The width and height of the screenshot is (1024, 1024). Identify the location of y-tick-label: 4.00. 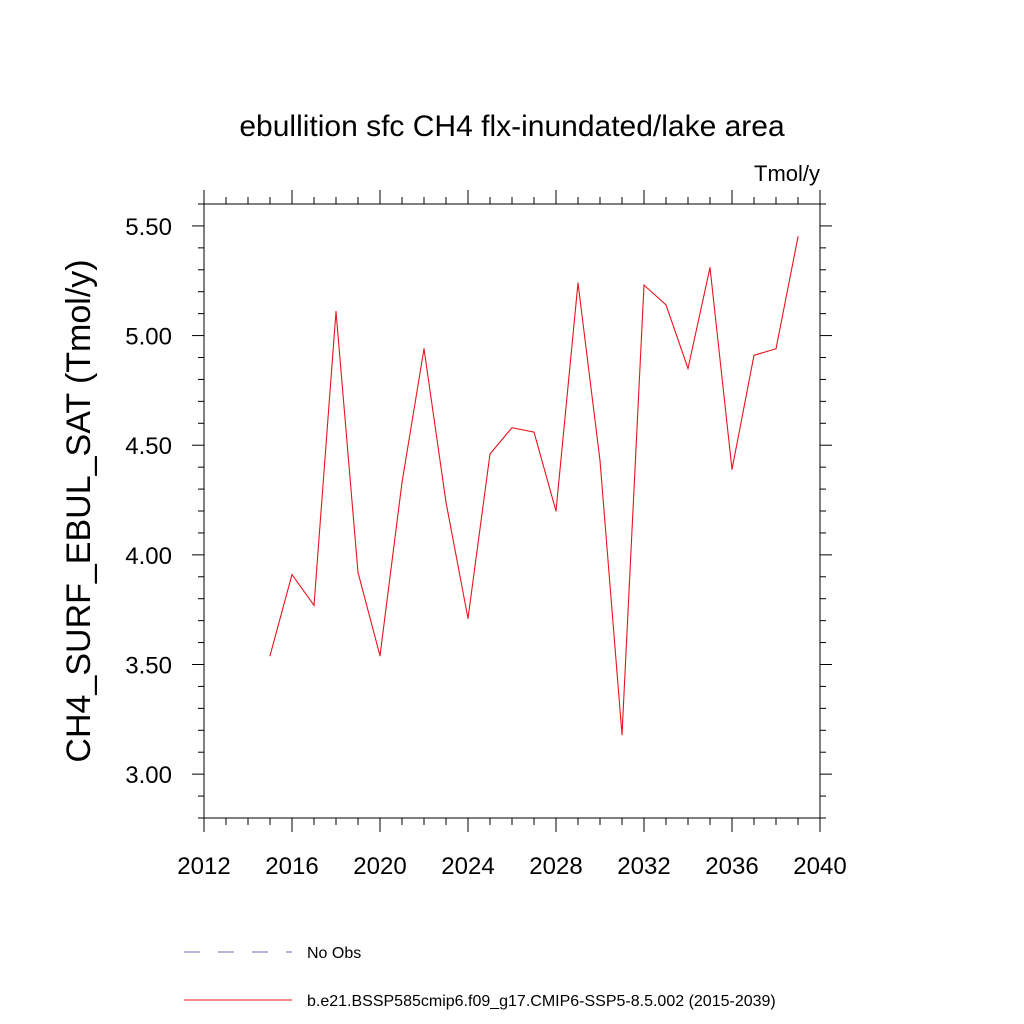
(148, 556).